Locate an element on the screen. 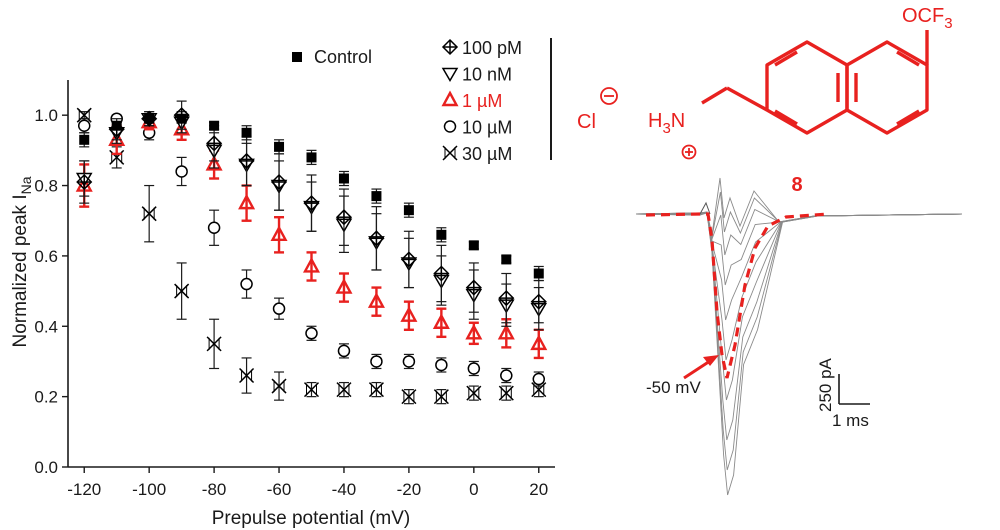  positive-charge-circle is located at coordinates (689, 152).